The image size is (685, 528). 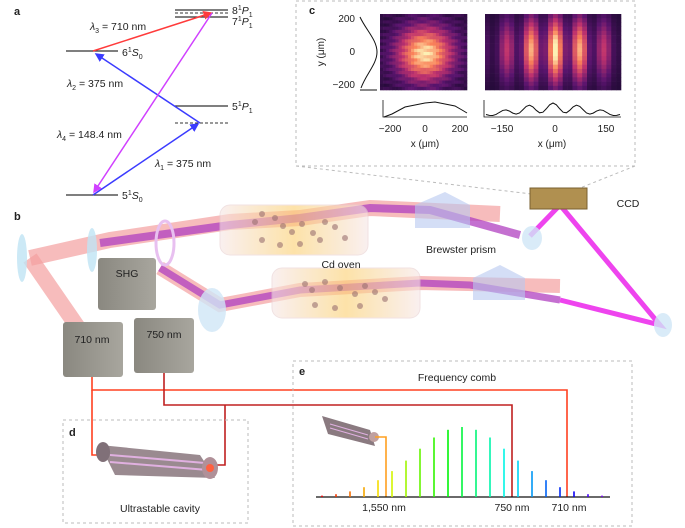 I want to click on x-tick: 0, so click(x=425, y=129).